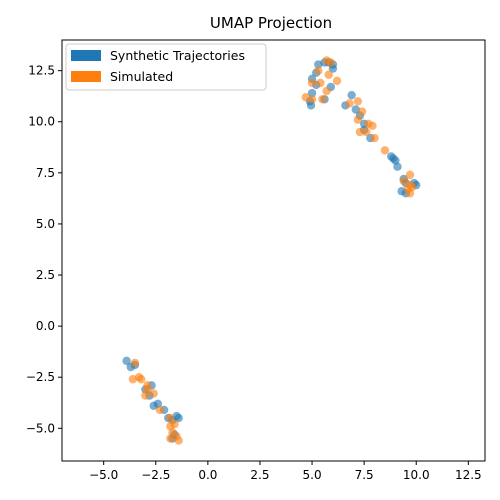  Describe the element at coordinates (45, 326) in the screenshot. I see `y-tick-label: 0.0` at that location.